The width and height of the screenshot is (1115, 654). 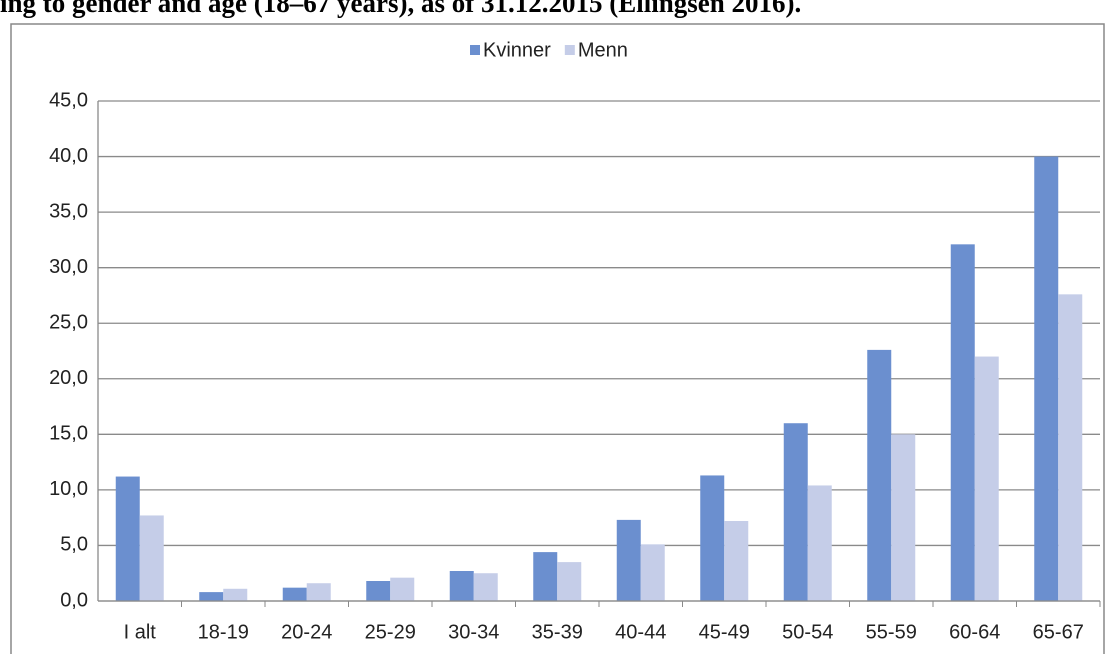 I want to click on y-tick-label: 10,0, so click(x=68, y=489).